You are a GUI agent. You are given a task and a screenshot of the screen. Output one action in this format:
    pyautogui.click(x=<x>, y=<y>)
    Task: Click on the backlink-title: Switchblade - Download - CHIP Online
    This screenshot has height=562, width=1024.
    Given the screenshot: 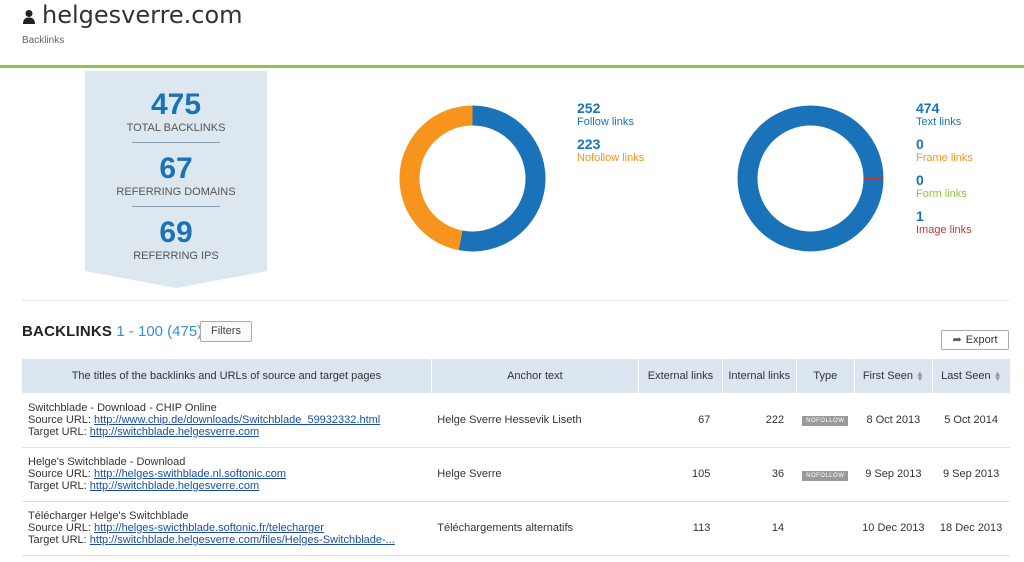 What is the action you would take?
    pyautogui.click(x=122, y=407)
    